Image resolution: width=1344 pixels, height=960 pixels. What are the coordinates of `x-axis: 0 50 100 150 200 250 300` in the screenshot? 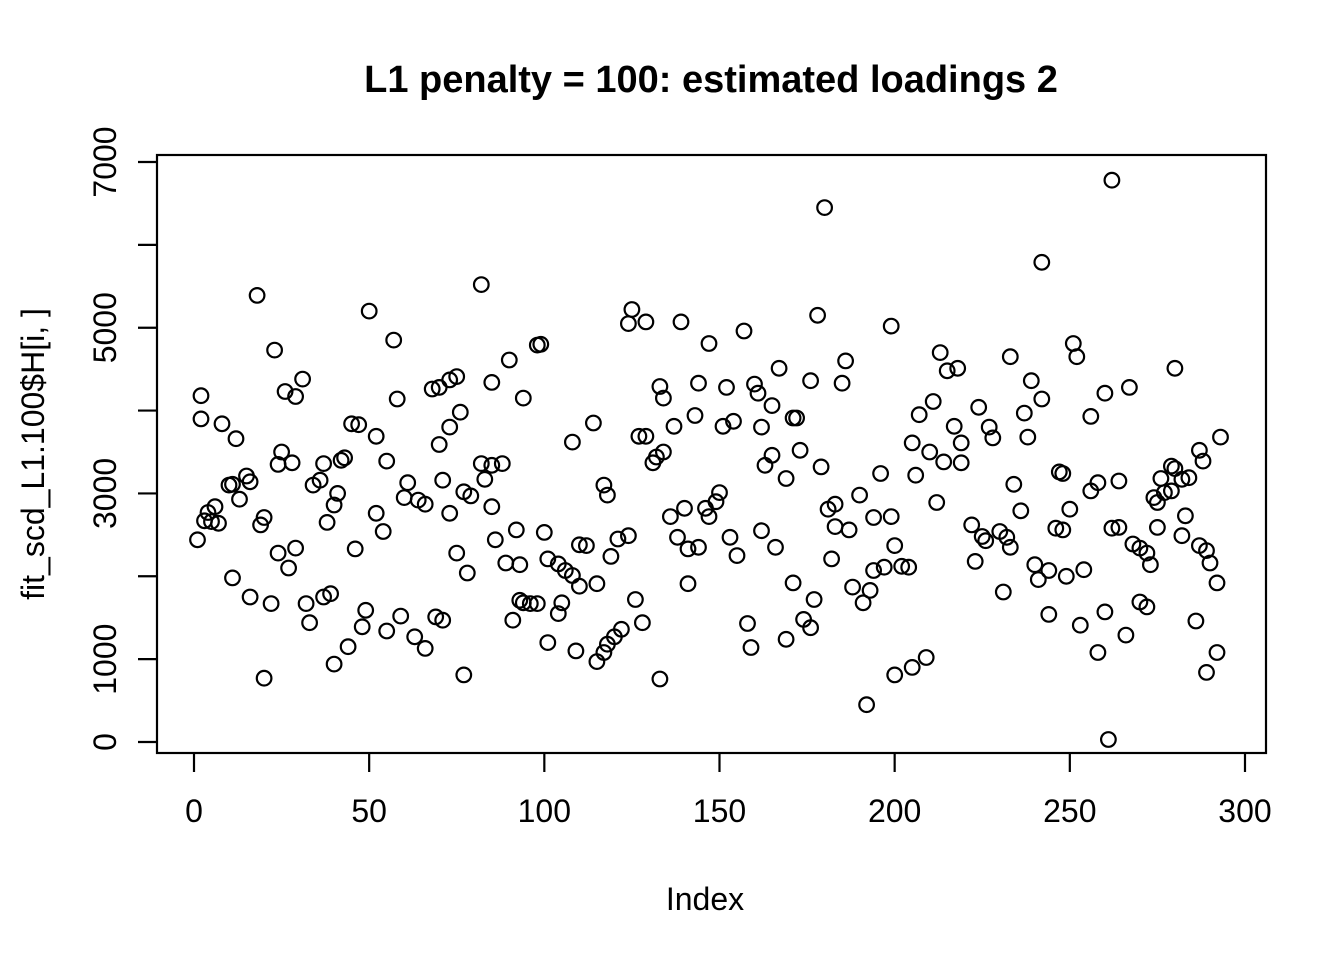 It's located at (728, 791).